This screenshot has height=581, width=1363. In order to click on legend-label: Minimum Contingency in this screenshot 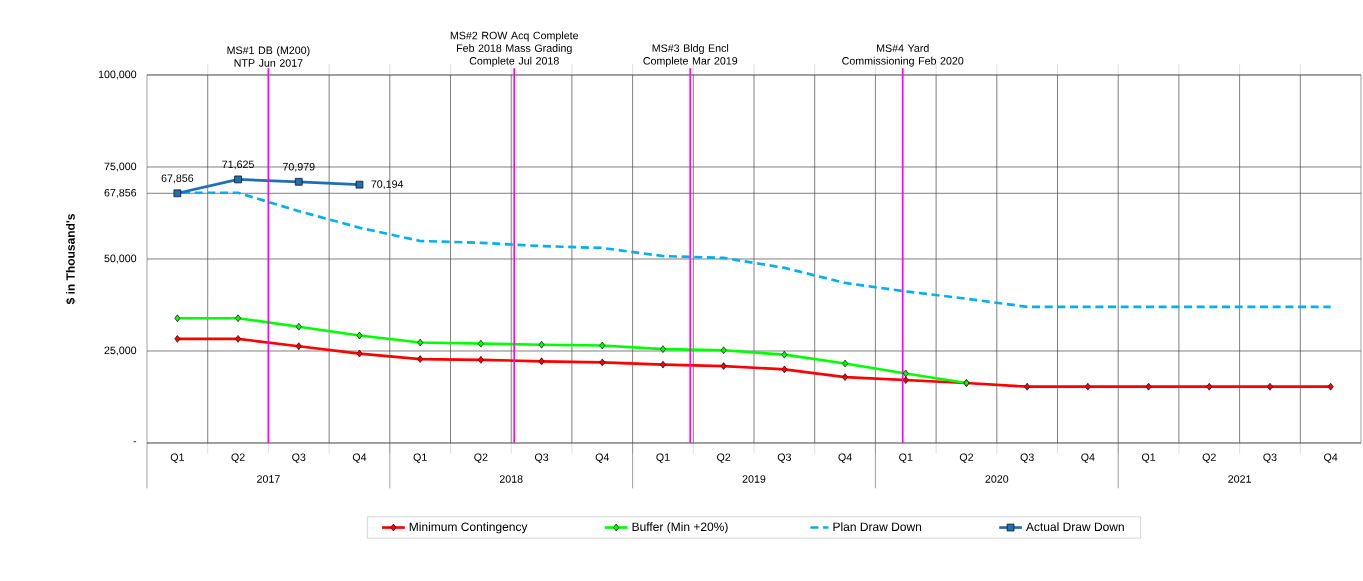, I will do `click(468, 528)`.